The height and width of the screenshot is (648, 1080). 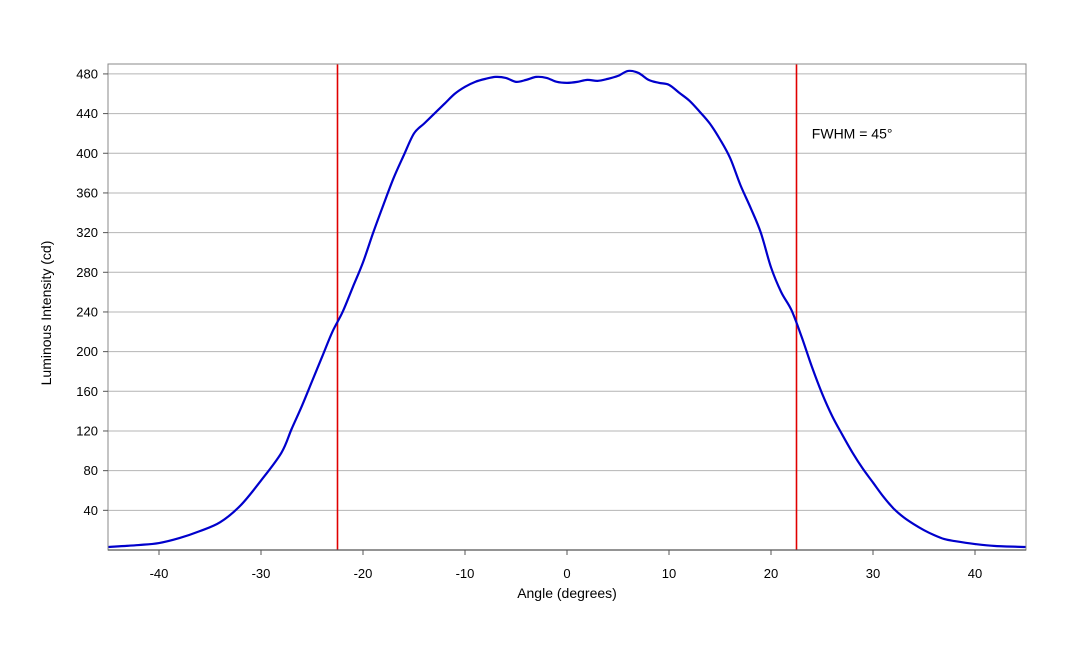 What do you see at coordinates (87, 311) in the screenshot?
I see `y-tick-label: 240` at bounding box center [87, 311].